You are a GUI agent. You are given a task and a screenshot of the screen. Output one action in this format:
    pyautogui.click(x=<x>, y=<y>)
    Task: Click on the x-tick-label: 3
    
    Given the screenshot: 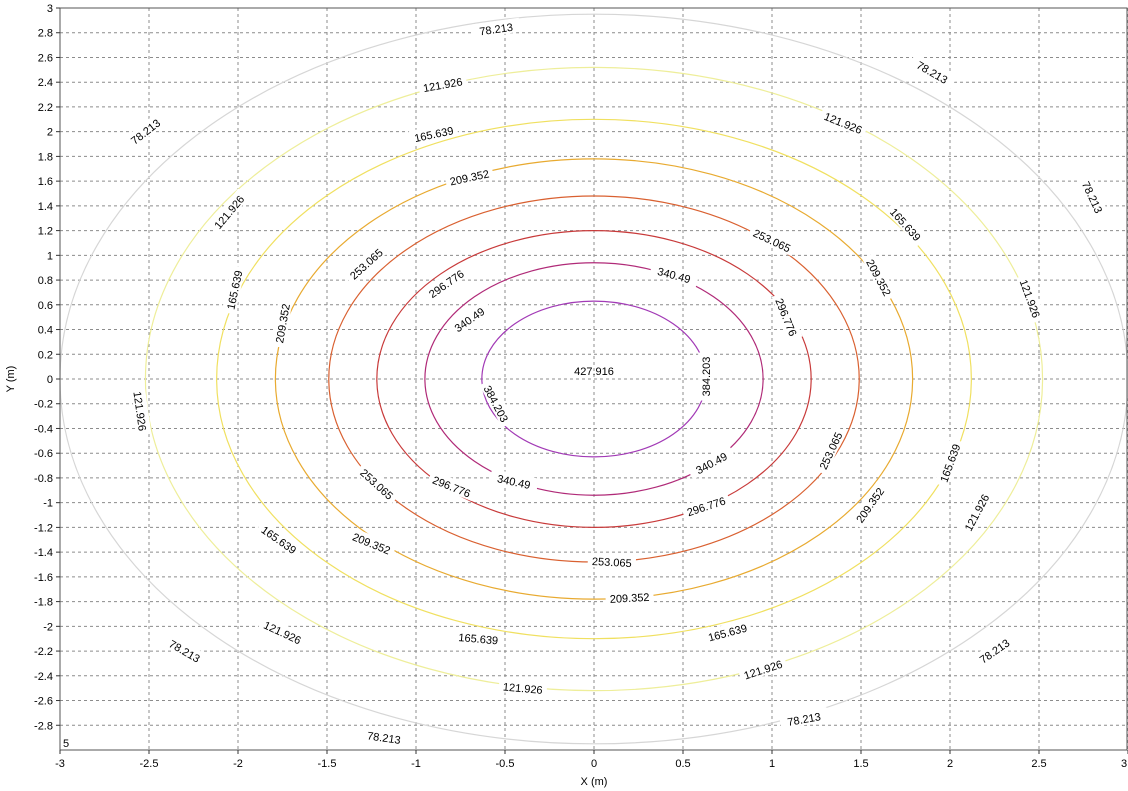 What is the action you would take?
    pyautogui.click(x=1124, y=764)
    